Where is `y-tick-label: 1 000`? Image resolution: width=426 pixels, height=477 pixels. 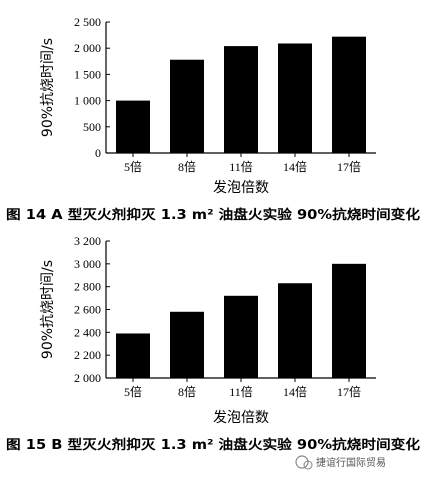
y-tick-label: 1 000 is located at coordinates (87, 101).